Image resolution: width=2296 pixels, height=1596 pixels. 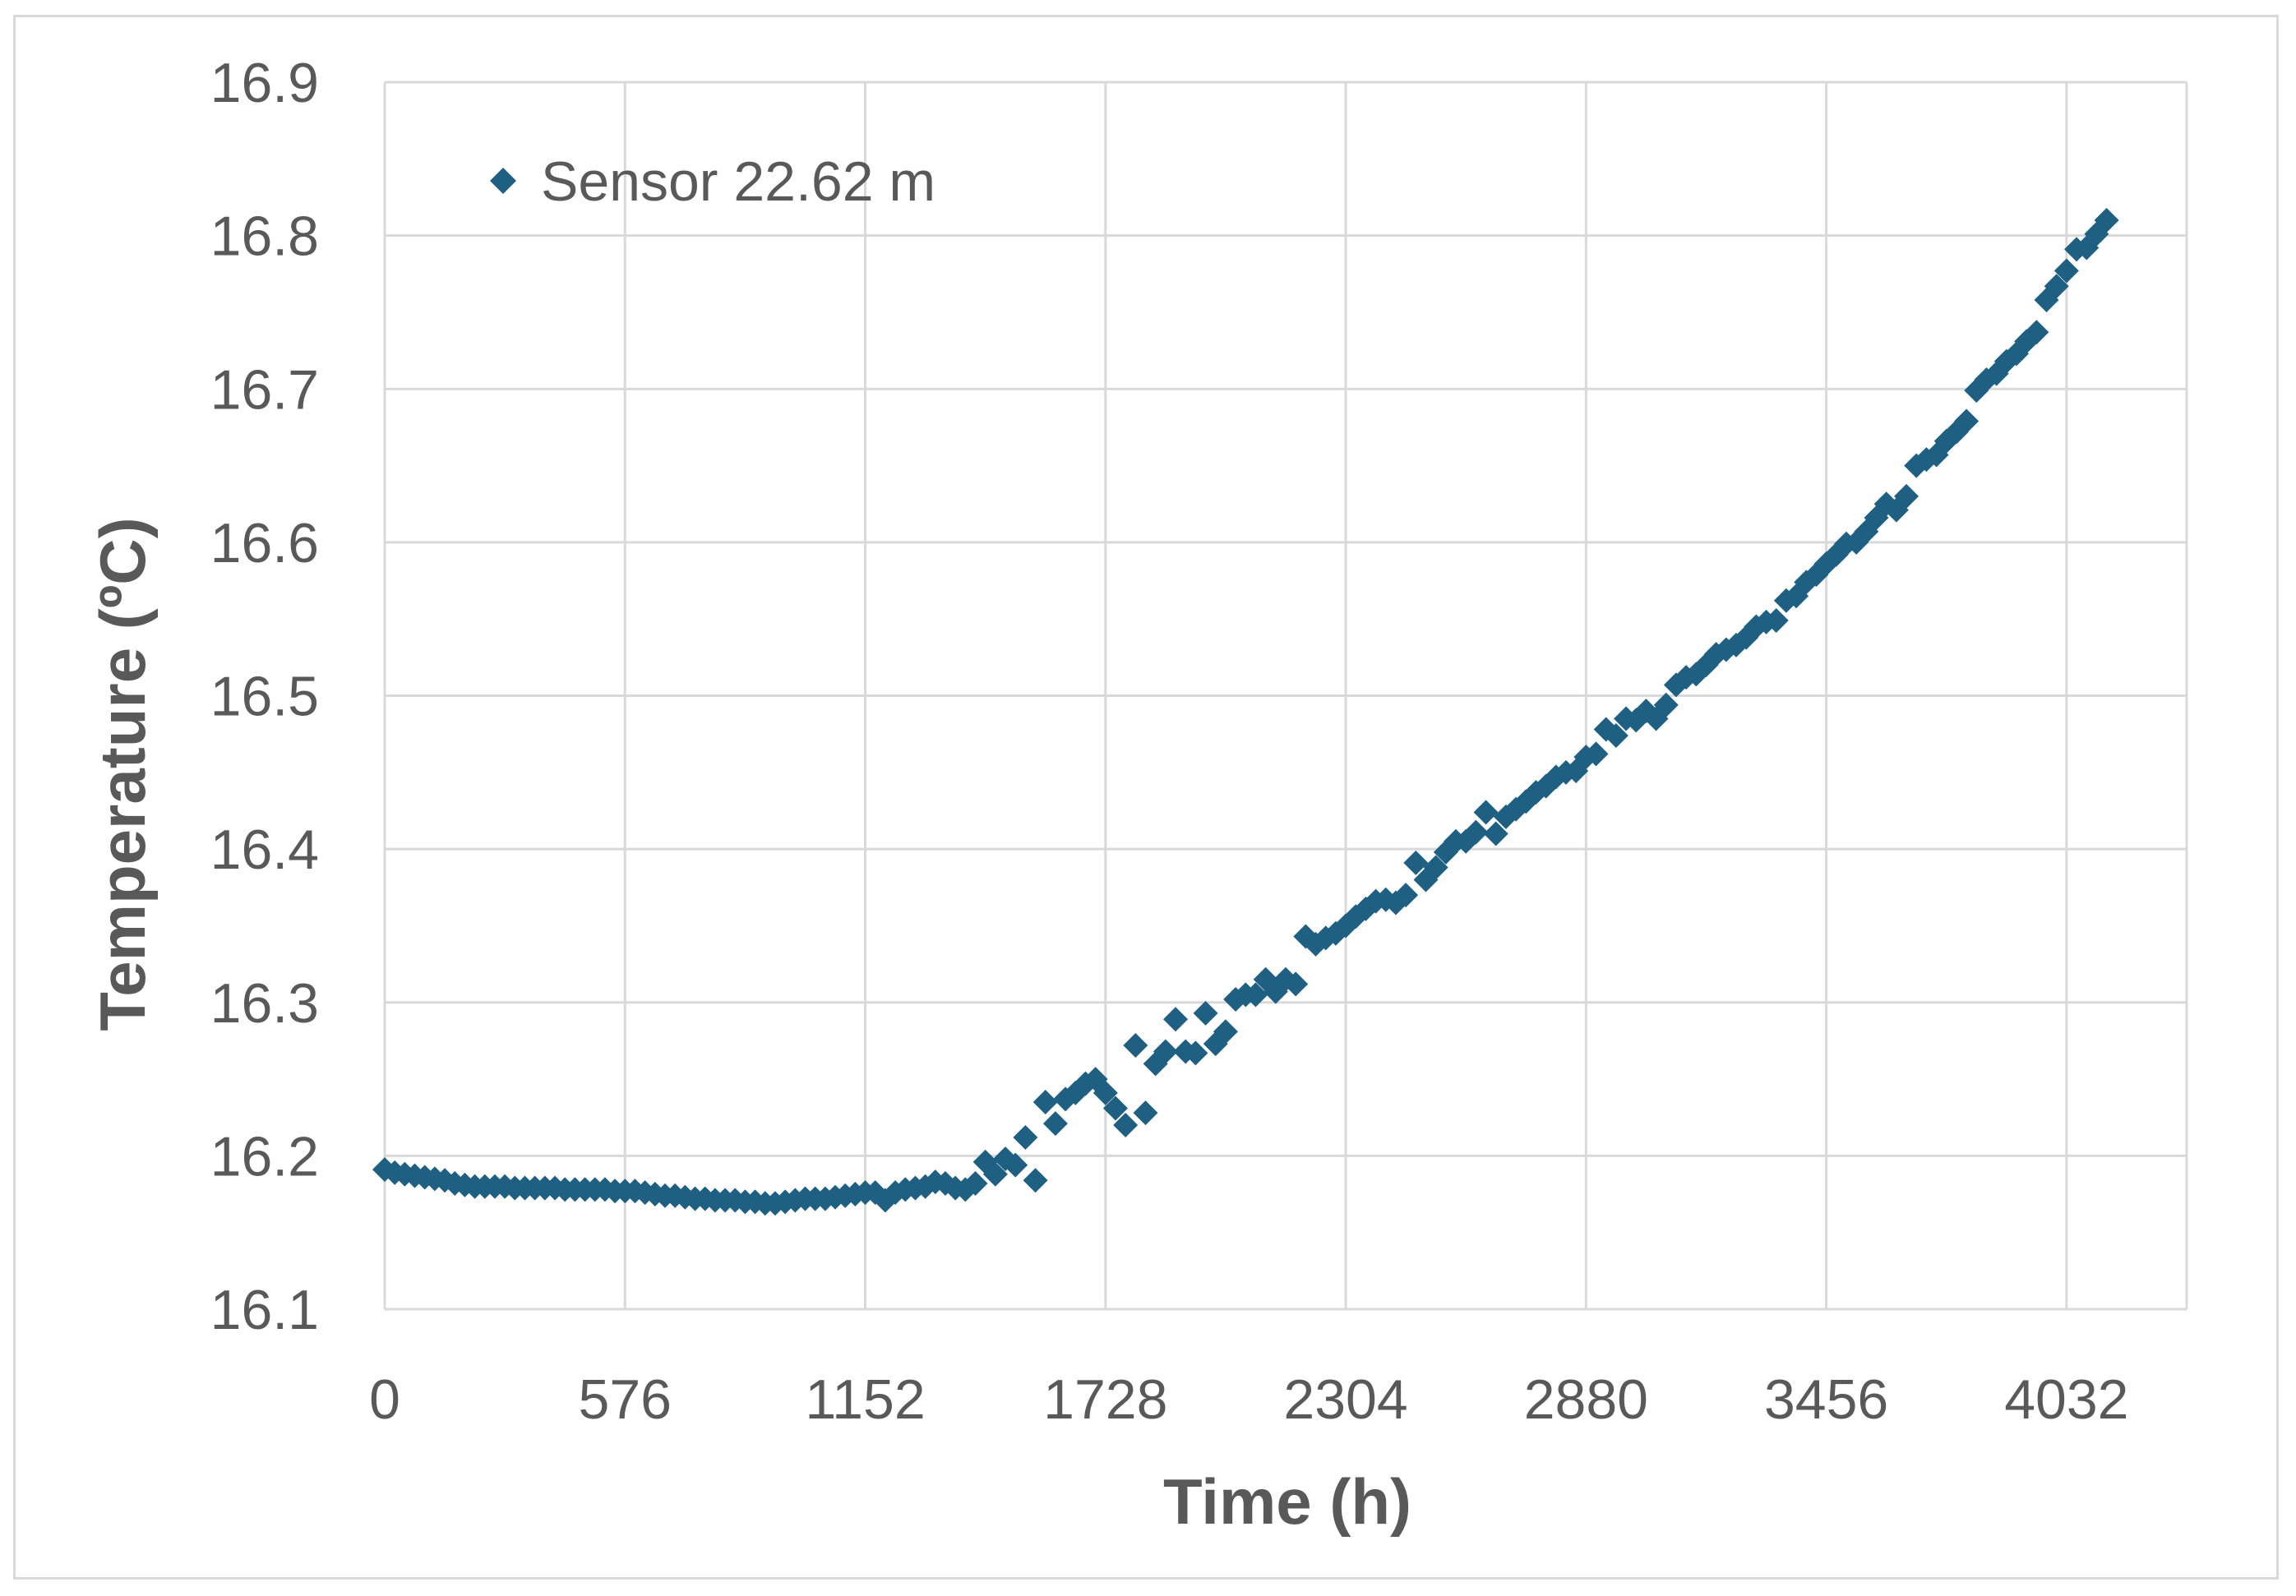 What do you see at coordinates (122, 774) in the screenshot?
I see `y-axis-title: Temperature (ºC)` at bounding box center [122, 774].